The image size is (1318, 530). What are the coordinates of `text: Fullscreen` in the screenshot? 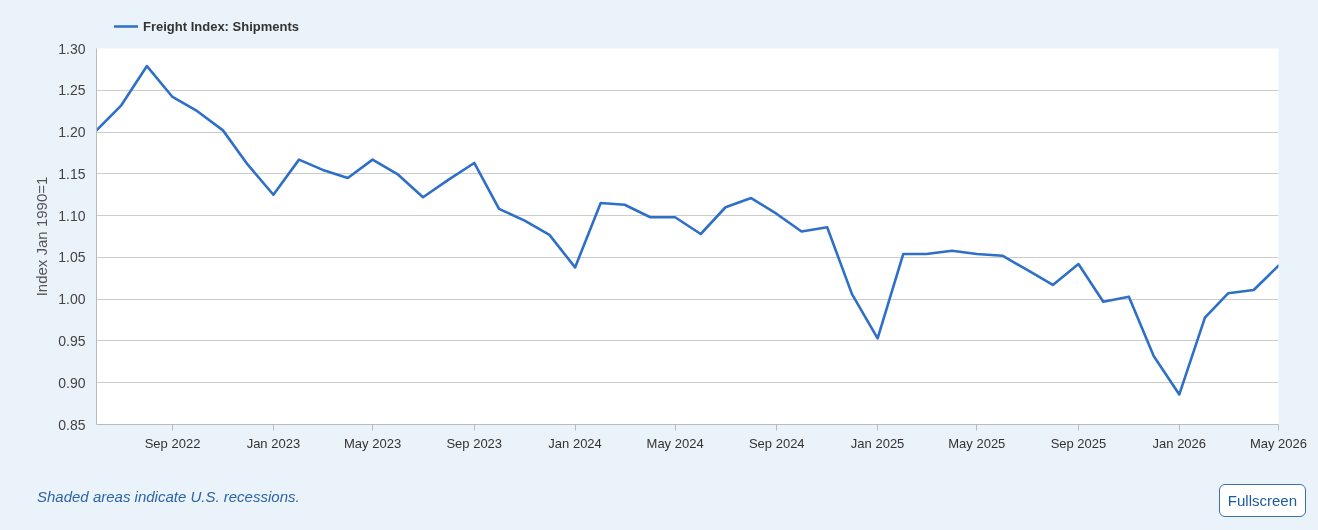 It's located at (1262, 501).